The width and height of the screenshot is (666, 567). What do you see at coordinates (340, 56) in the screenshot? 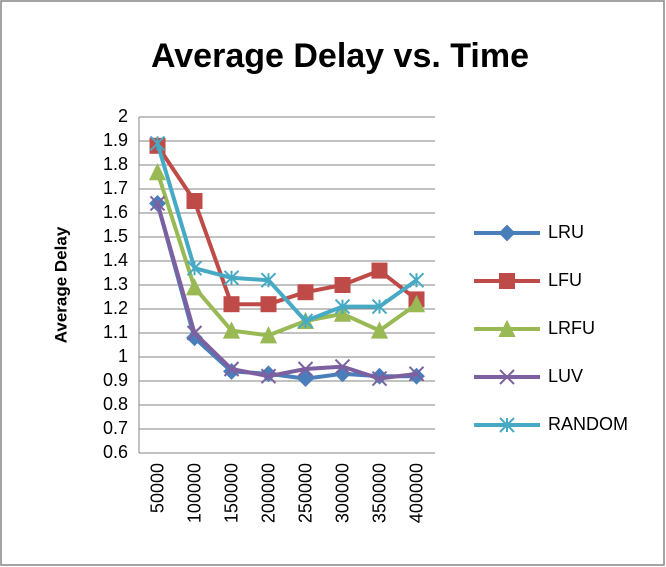
I see `chart-title: Average Delay vs. Time` at bounding box center [340, 56].